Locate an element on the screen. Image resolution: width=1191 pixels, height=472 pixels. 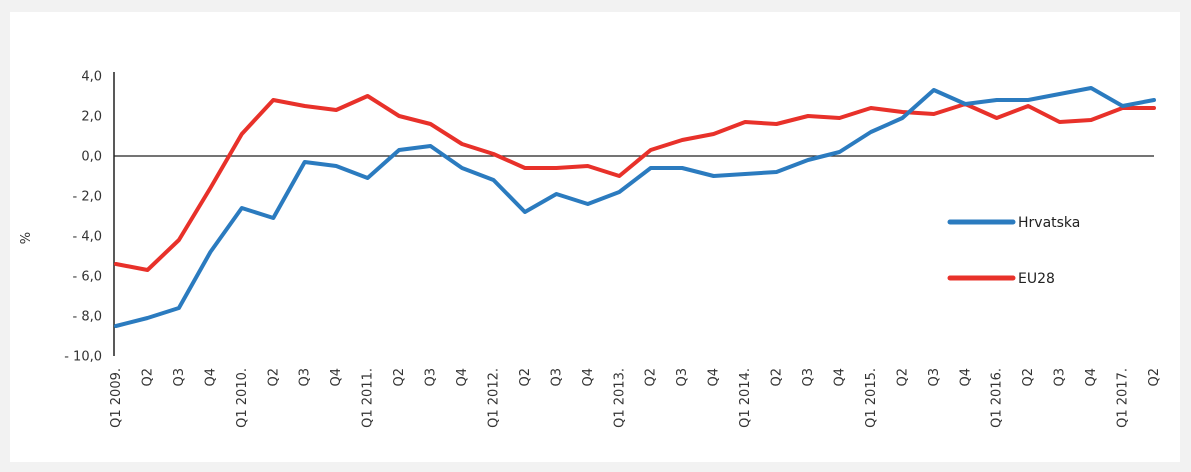
x-tick-label: Q1 2016. is located at coordinates (997, 398).